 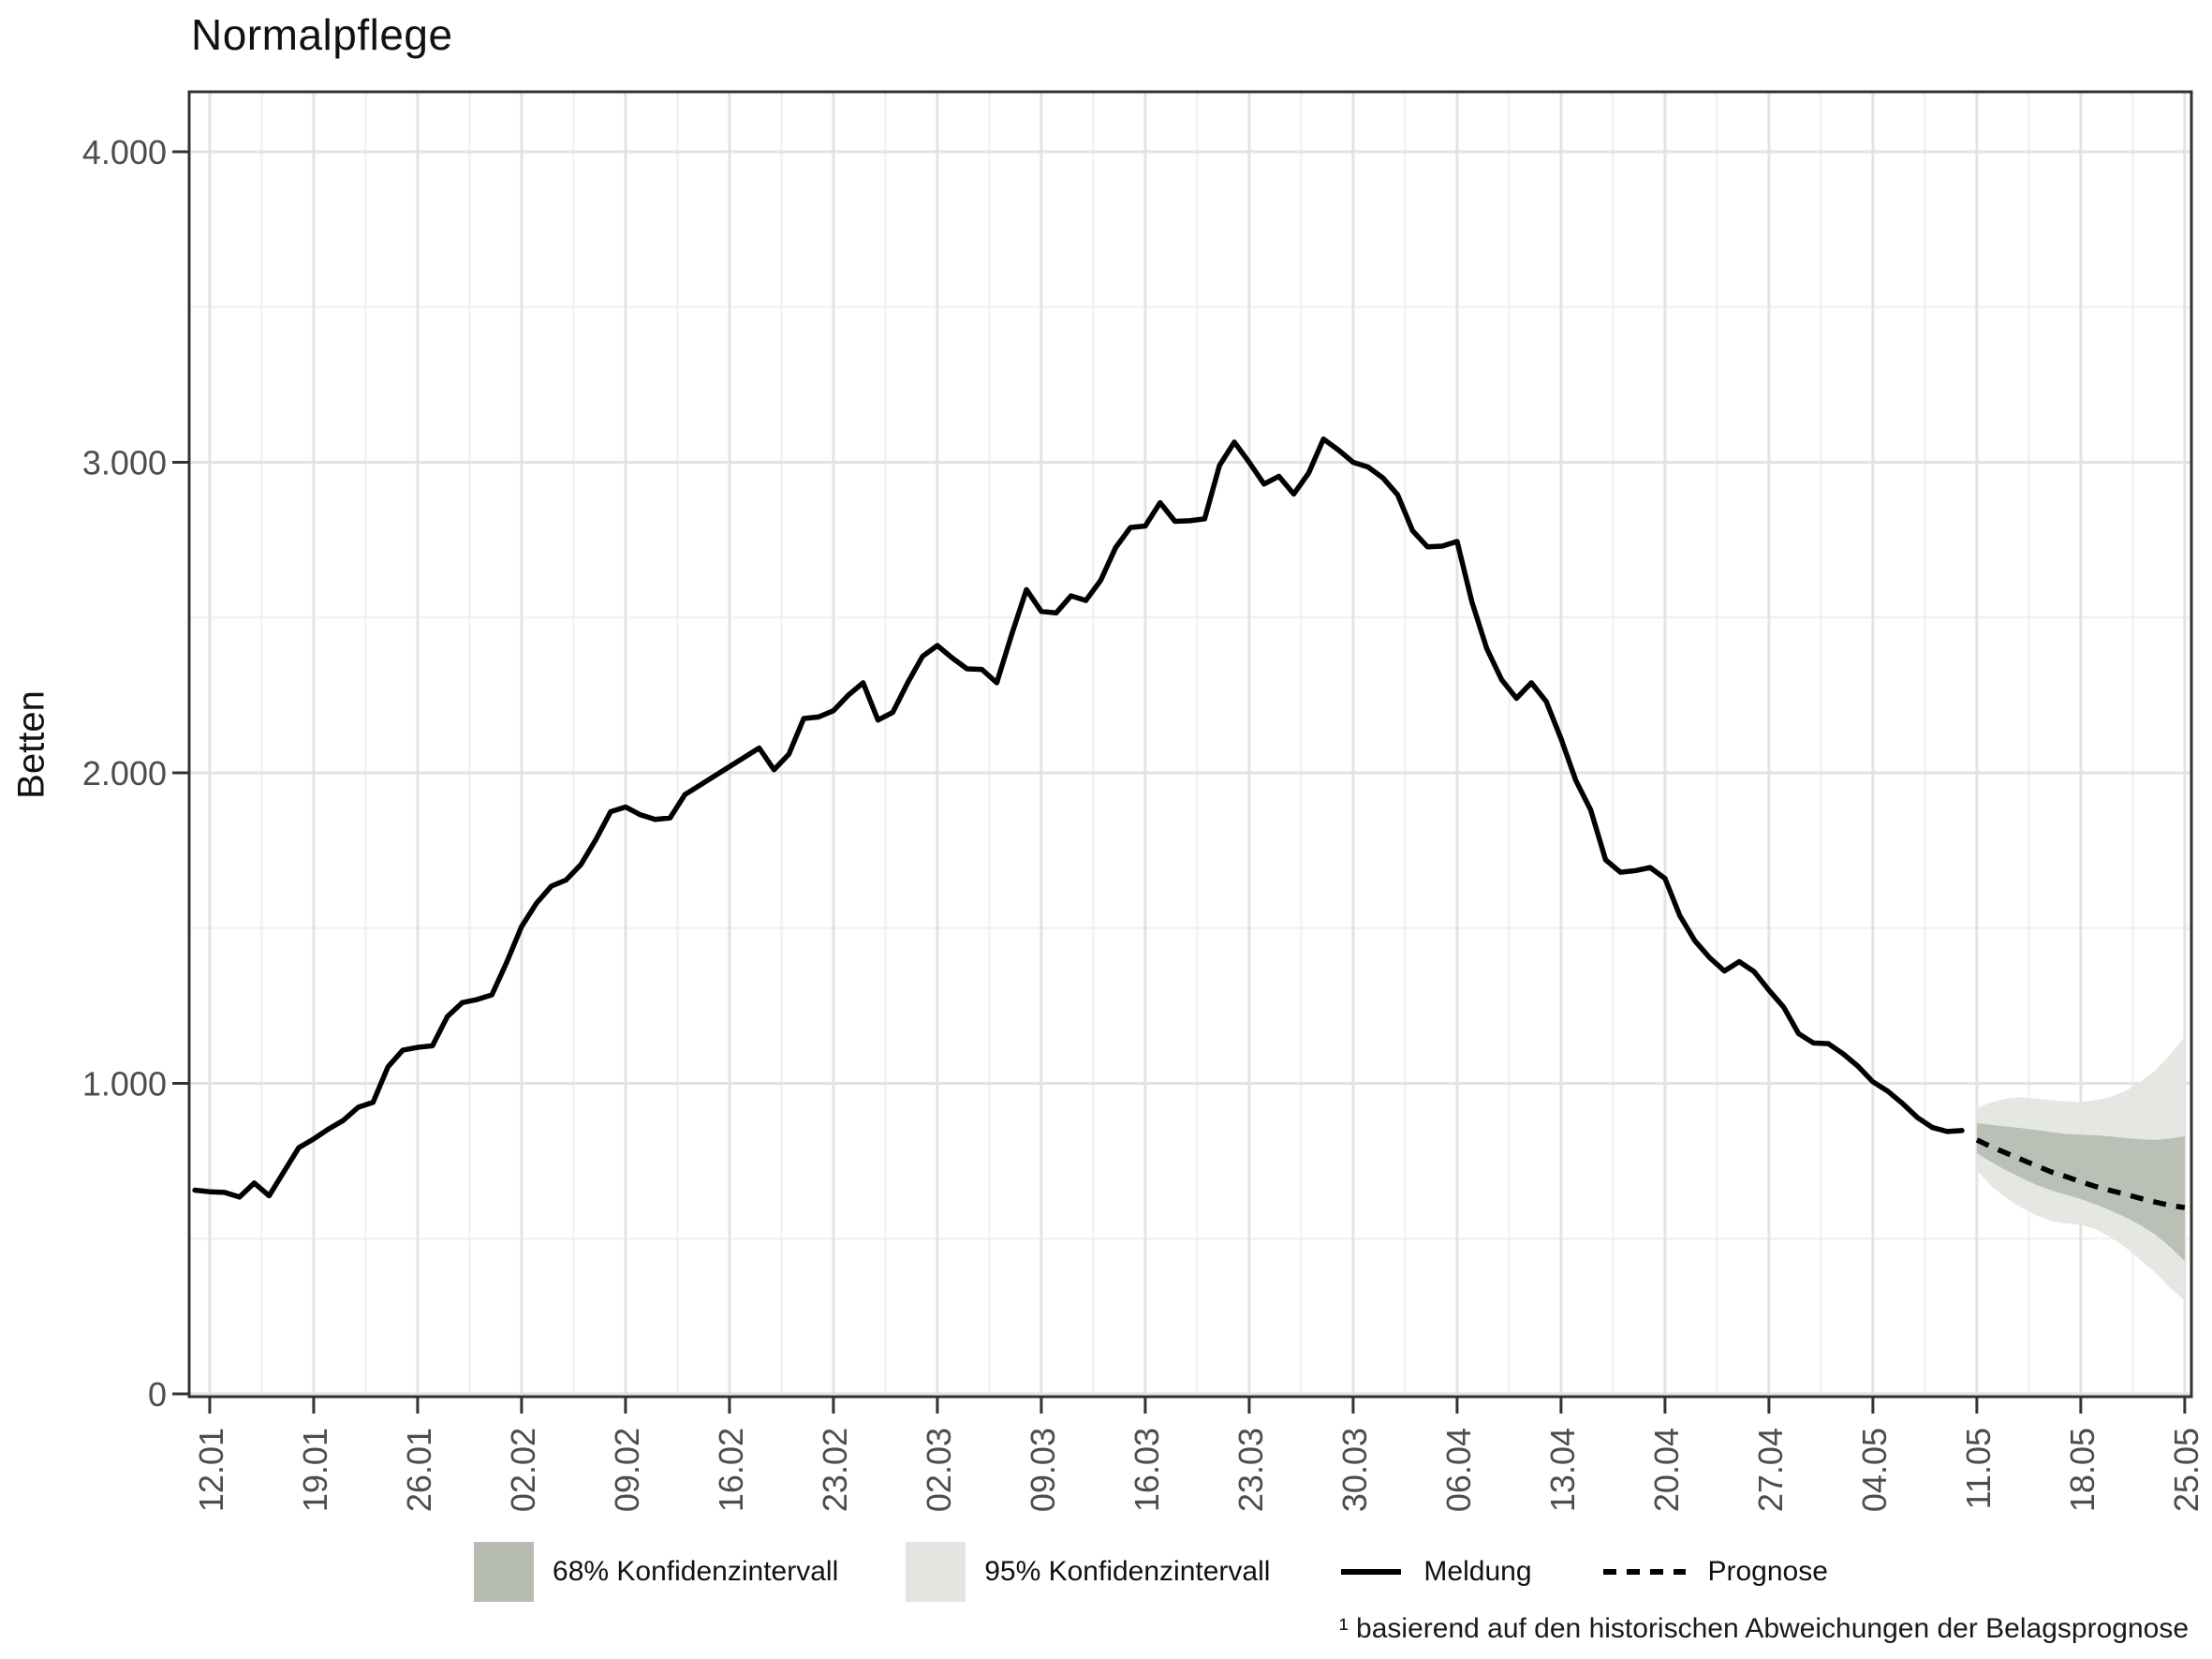 I want to click on svg-text: 25.05, so click(x=2186, y=1470).